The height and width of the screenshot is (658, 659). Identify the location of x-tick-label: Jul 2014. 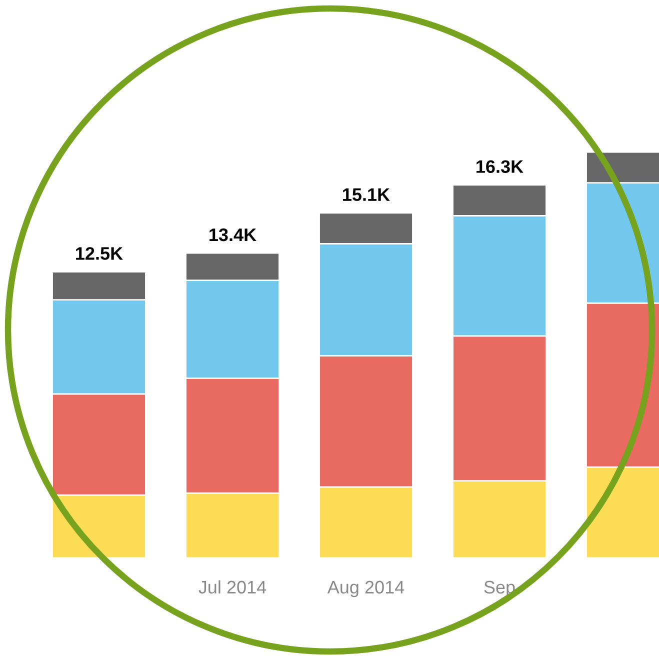
(232, 587).